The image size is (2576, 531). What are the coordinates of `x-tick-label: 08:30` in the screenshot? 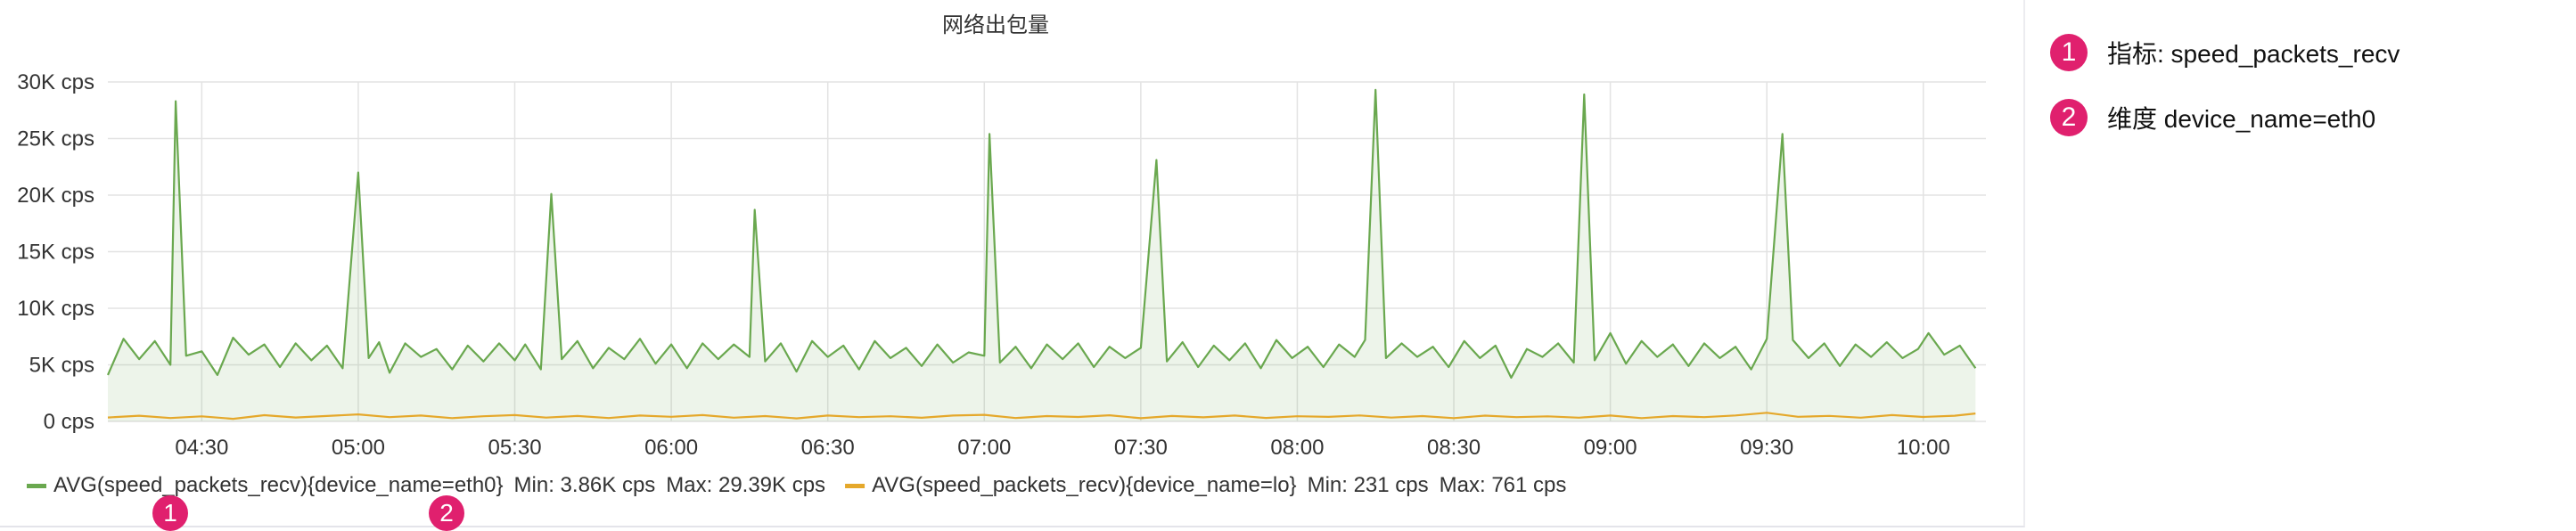 It's located at (1454, 448).